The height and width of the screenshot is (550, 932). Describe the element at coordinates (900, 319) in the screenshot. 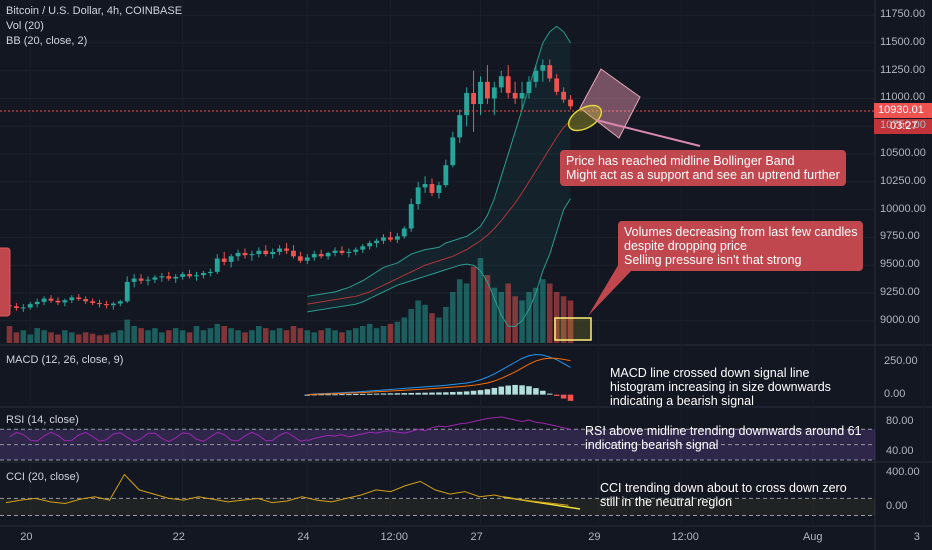

I see `price-tick-label: 9000.00` at that location.